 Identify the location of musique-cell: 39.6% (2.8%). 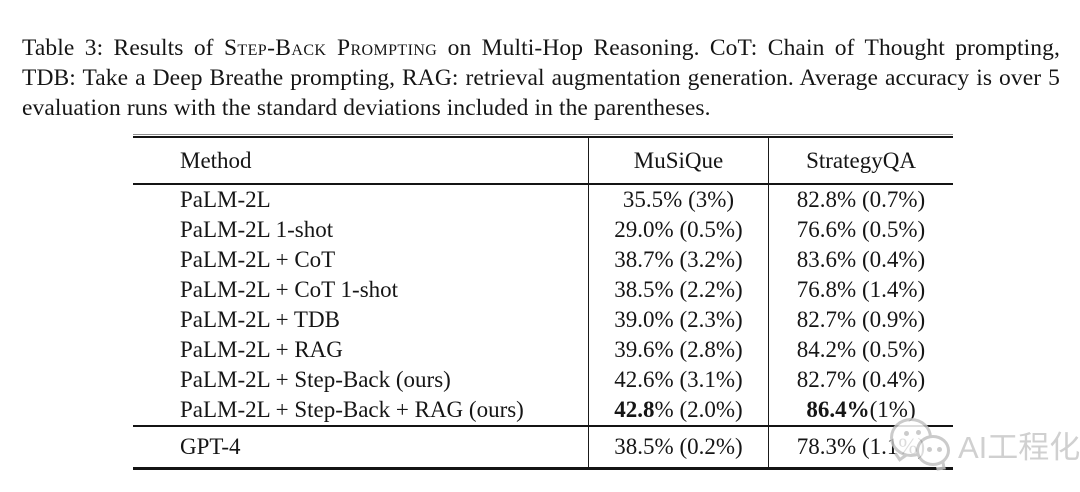
(678, 350).